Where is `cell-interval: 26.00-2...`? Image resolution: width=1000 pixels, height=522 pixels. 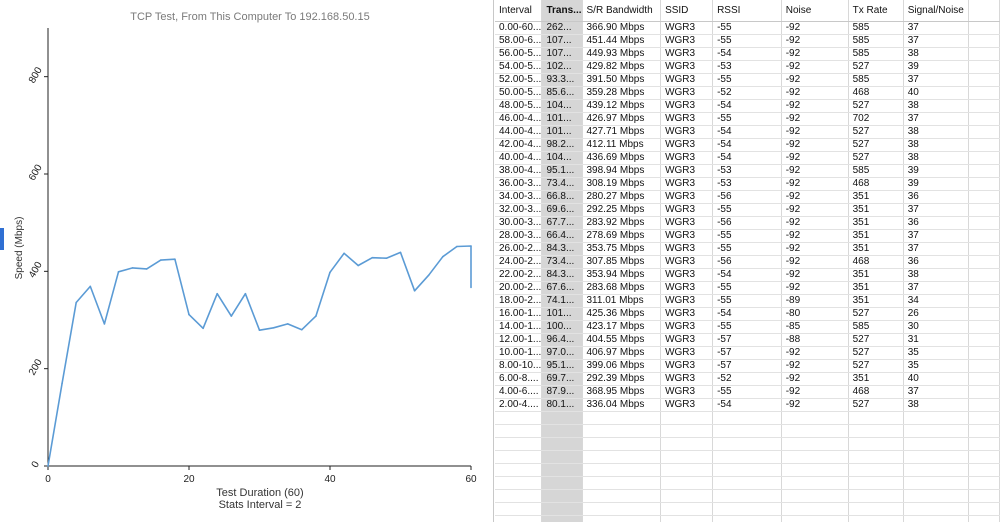
cell-interval: 26.00-2... is located at coordinates (519, 249).